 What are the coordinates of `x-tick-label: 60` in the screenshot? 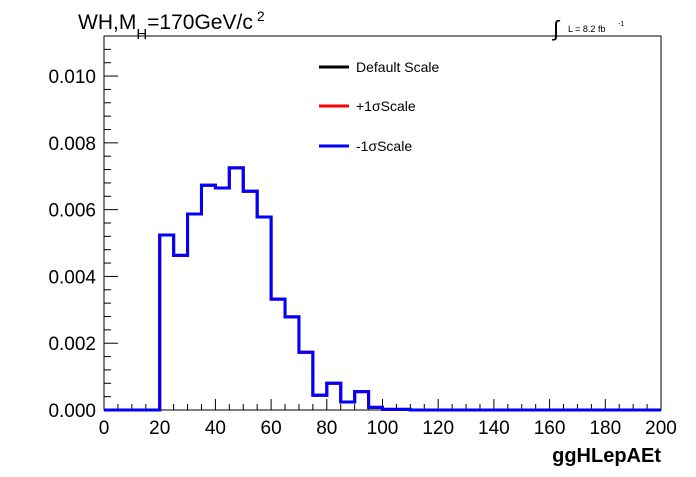 It's located at (271, 428).